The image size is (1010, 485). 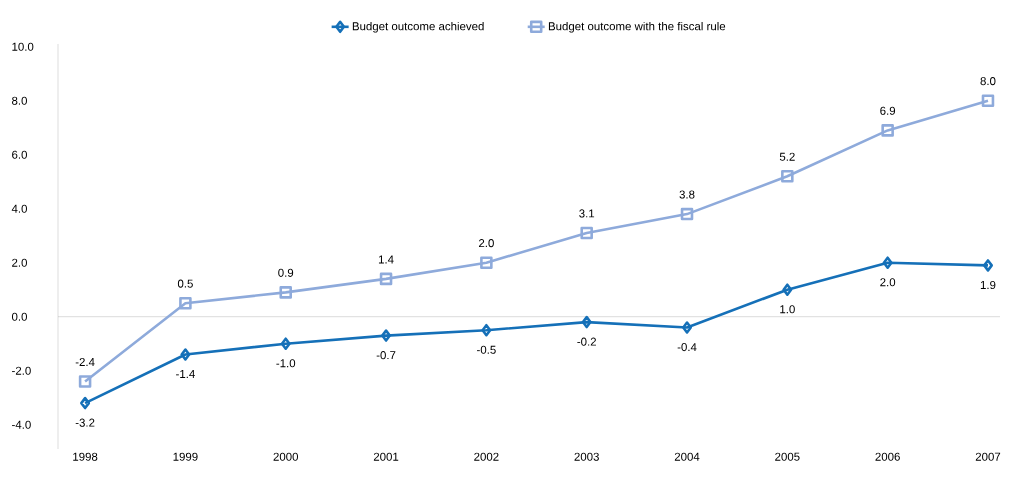 I want to click on legend-label: Budget outcome achieved, so click(x=418, y=27).